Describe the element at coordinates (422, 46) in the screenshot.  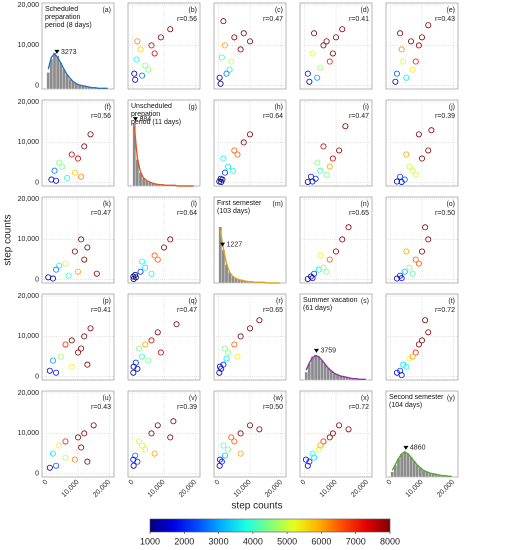
I see `panel: (e) r=0.43` at that location.